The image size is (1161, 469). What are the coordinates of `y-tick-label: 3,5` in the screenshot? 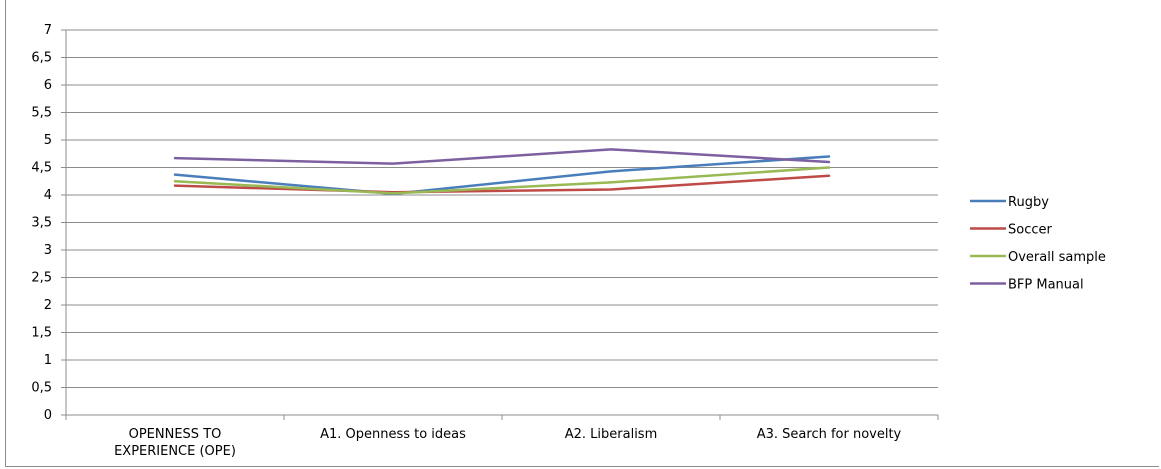 It's located at (41, 223).